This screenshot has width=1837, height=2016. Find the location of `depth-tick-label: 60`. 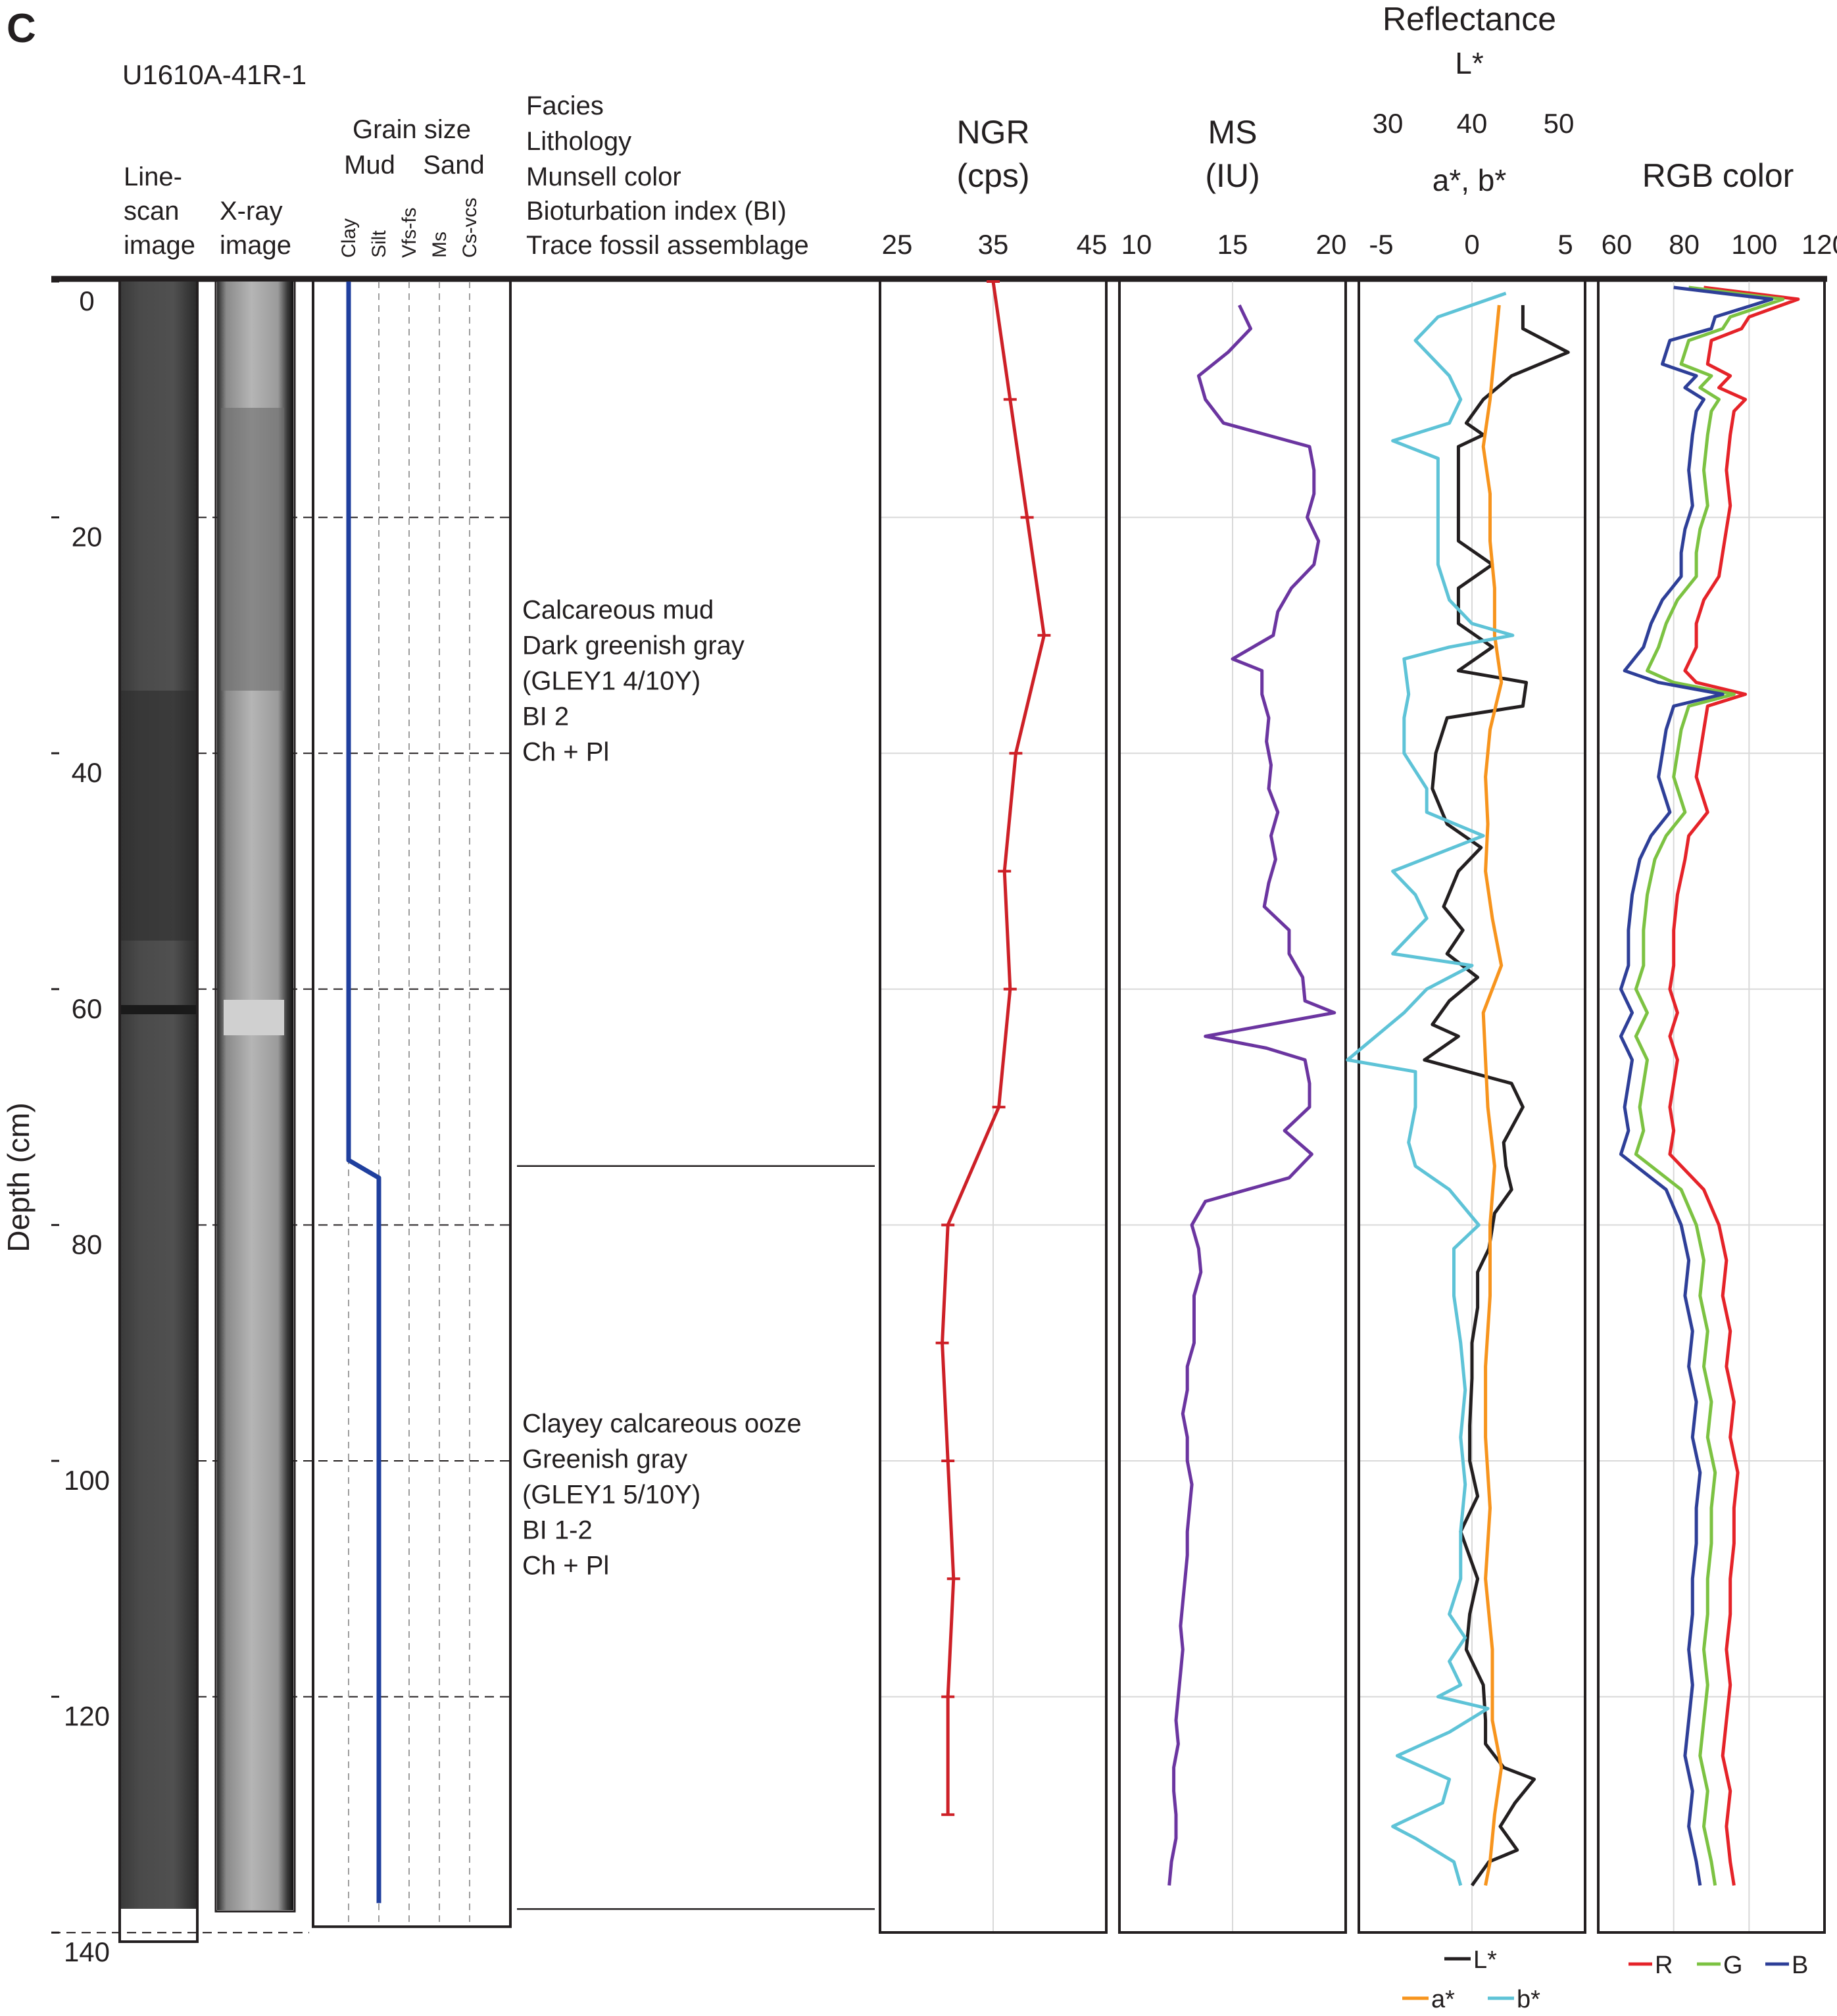

depth-tick-label: 60 is located at coordinates (87, 1008).